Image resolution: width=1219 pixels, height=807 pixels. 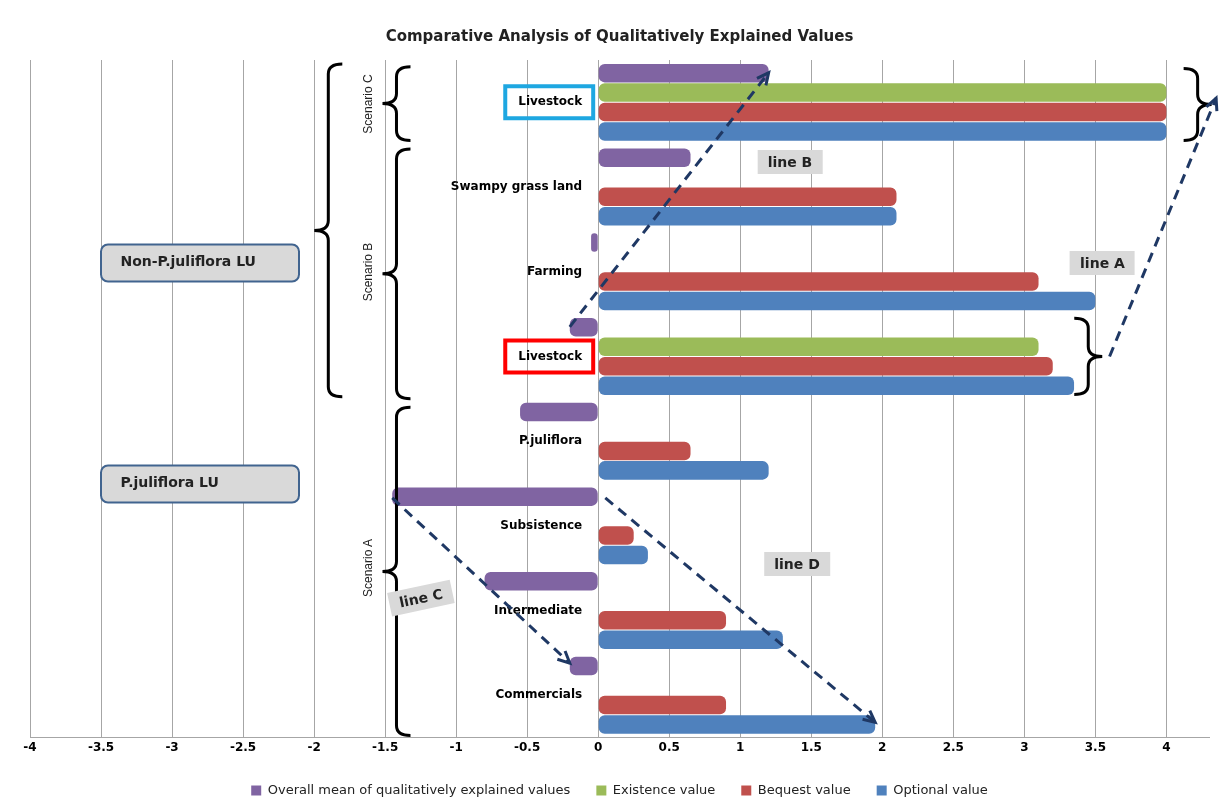 I want to click on y-tick-label: Swampy grass land, so click(x=516, y=186).